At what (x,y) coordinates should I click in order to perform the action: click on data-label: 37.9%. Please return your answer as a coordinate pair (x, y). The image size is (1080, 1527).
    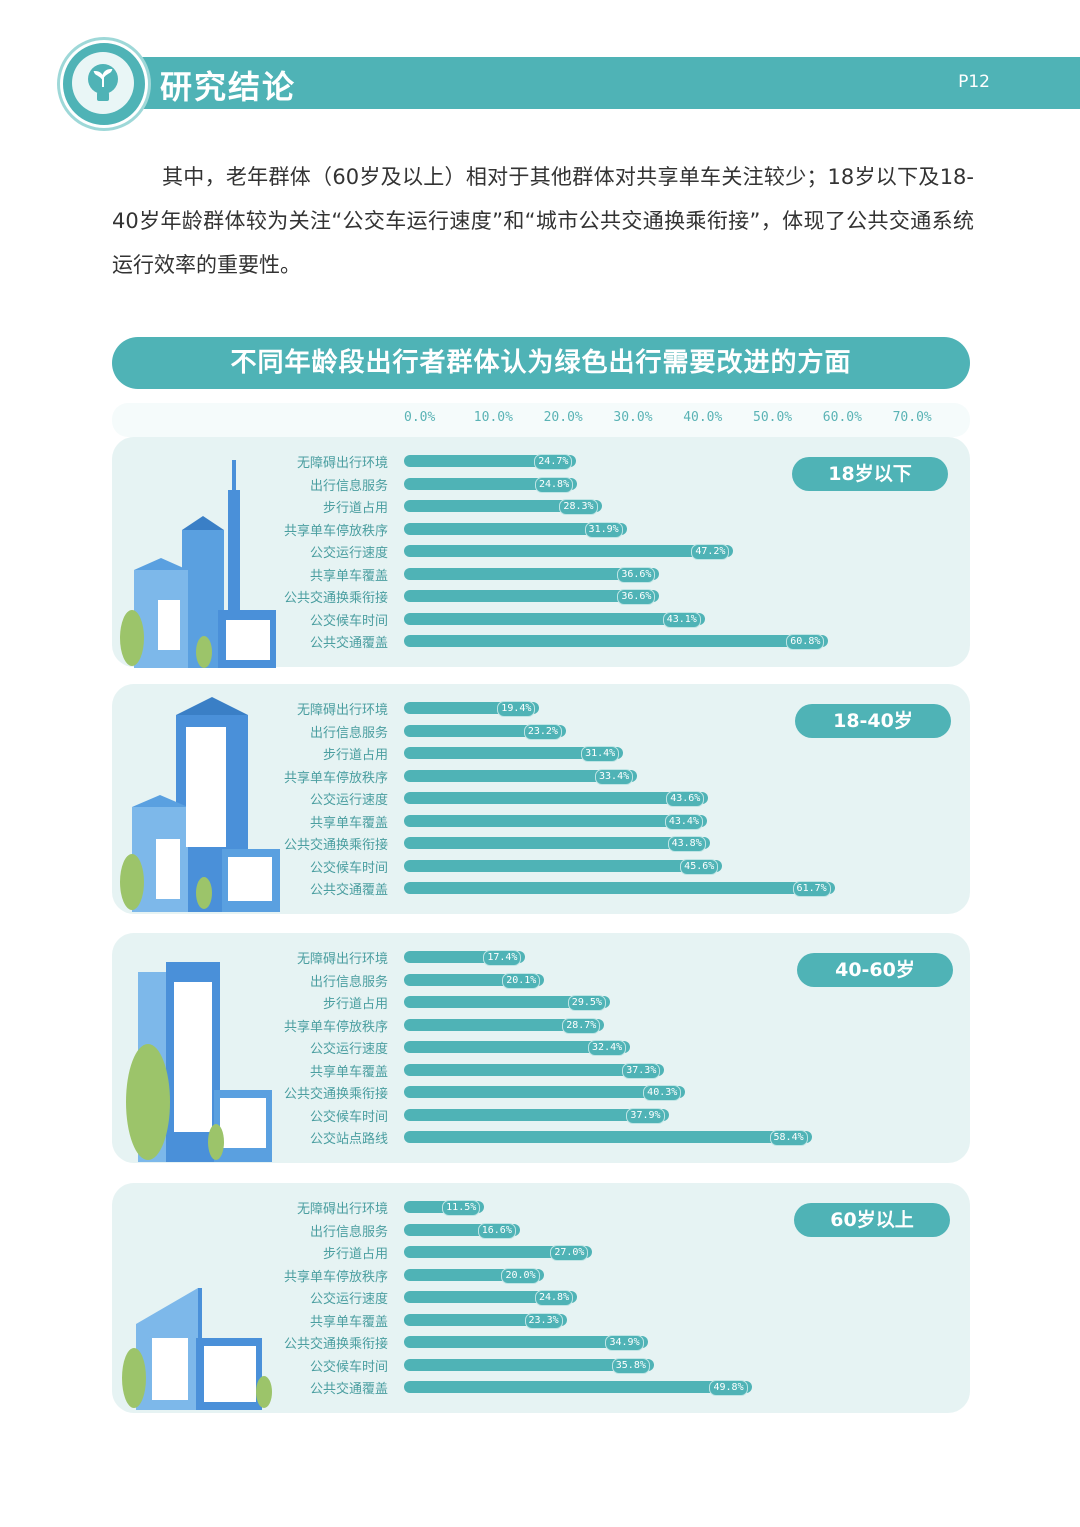
    Looking at the image, I should click on (645, 1115).